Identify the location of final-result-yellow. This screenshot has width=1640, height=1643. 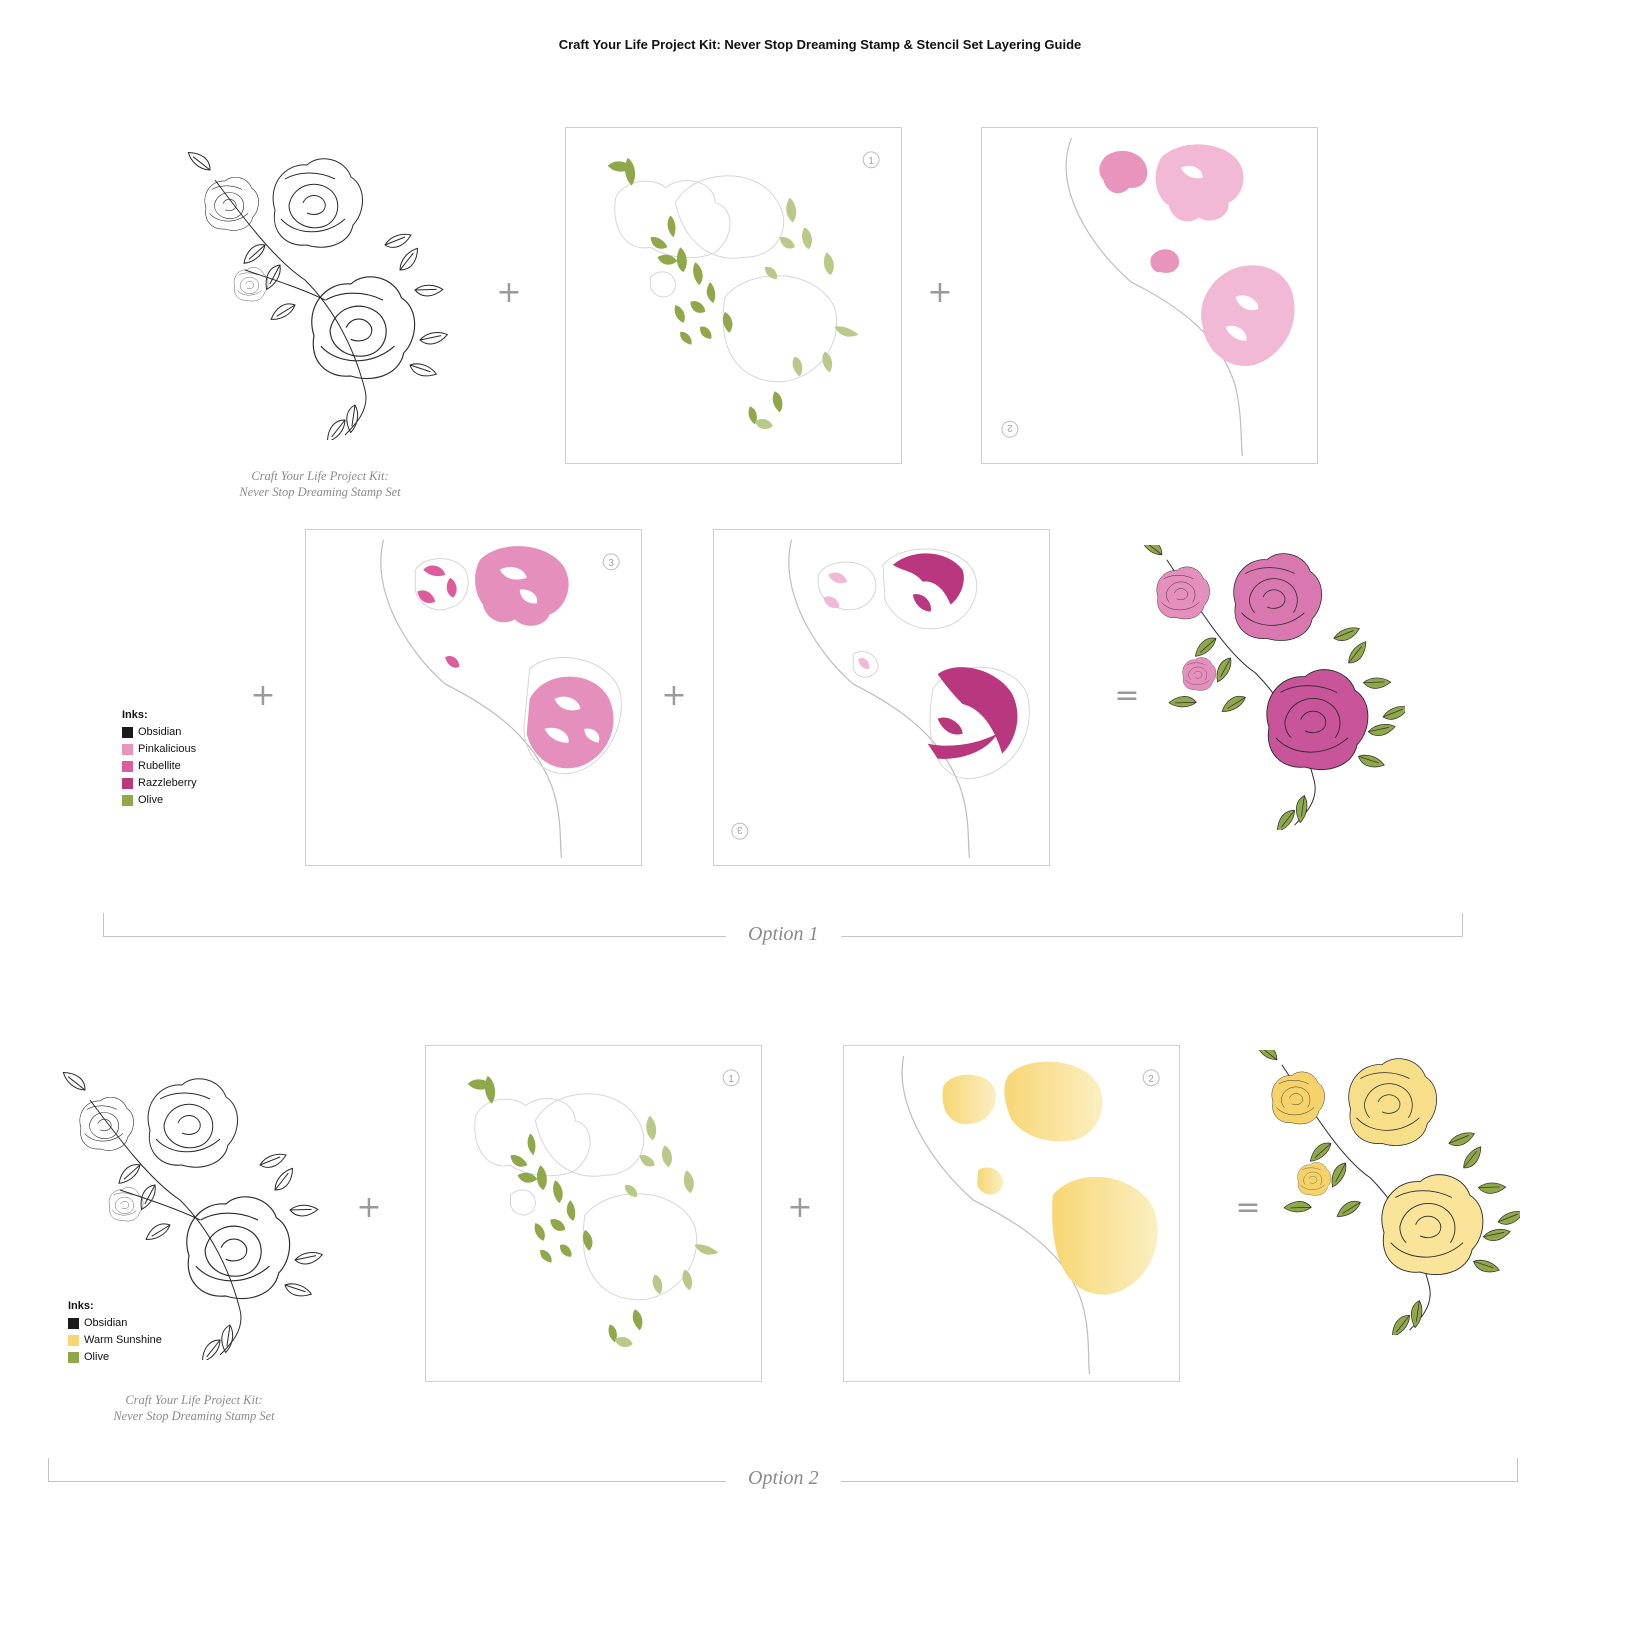
(1385, 1192).